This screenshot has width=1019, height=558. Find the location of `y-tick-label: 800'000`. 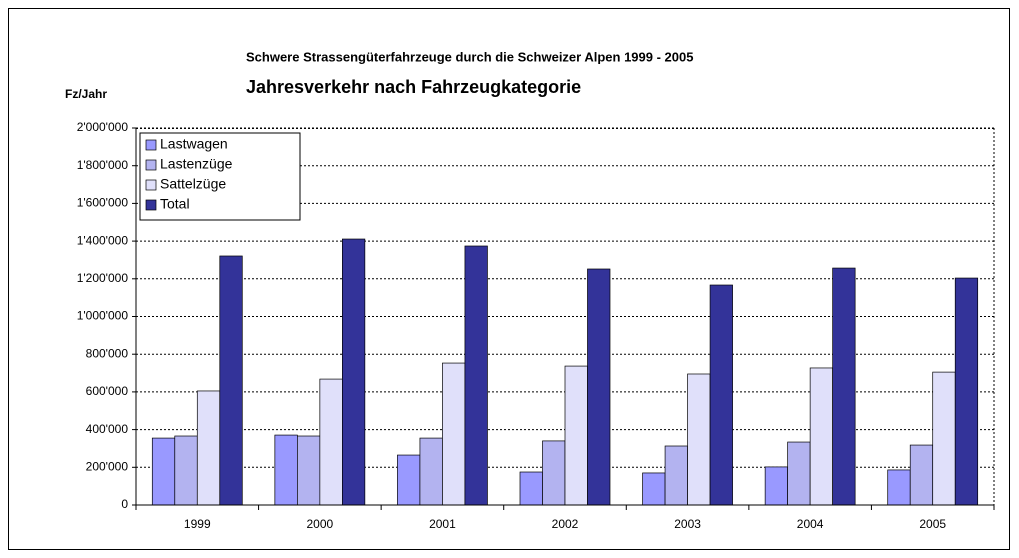

y-tick-label: 800'000 is located at coordinates (107, 353).